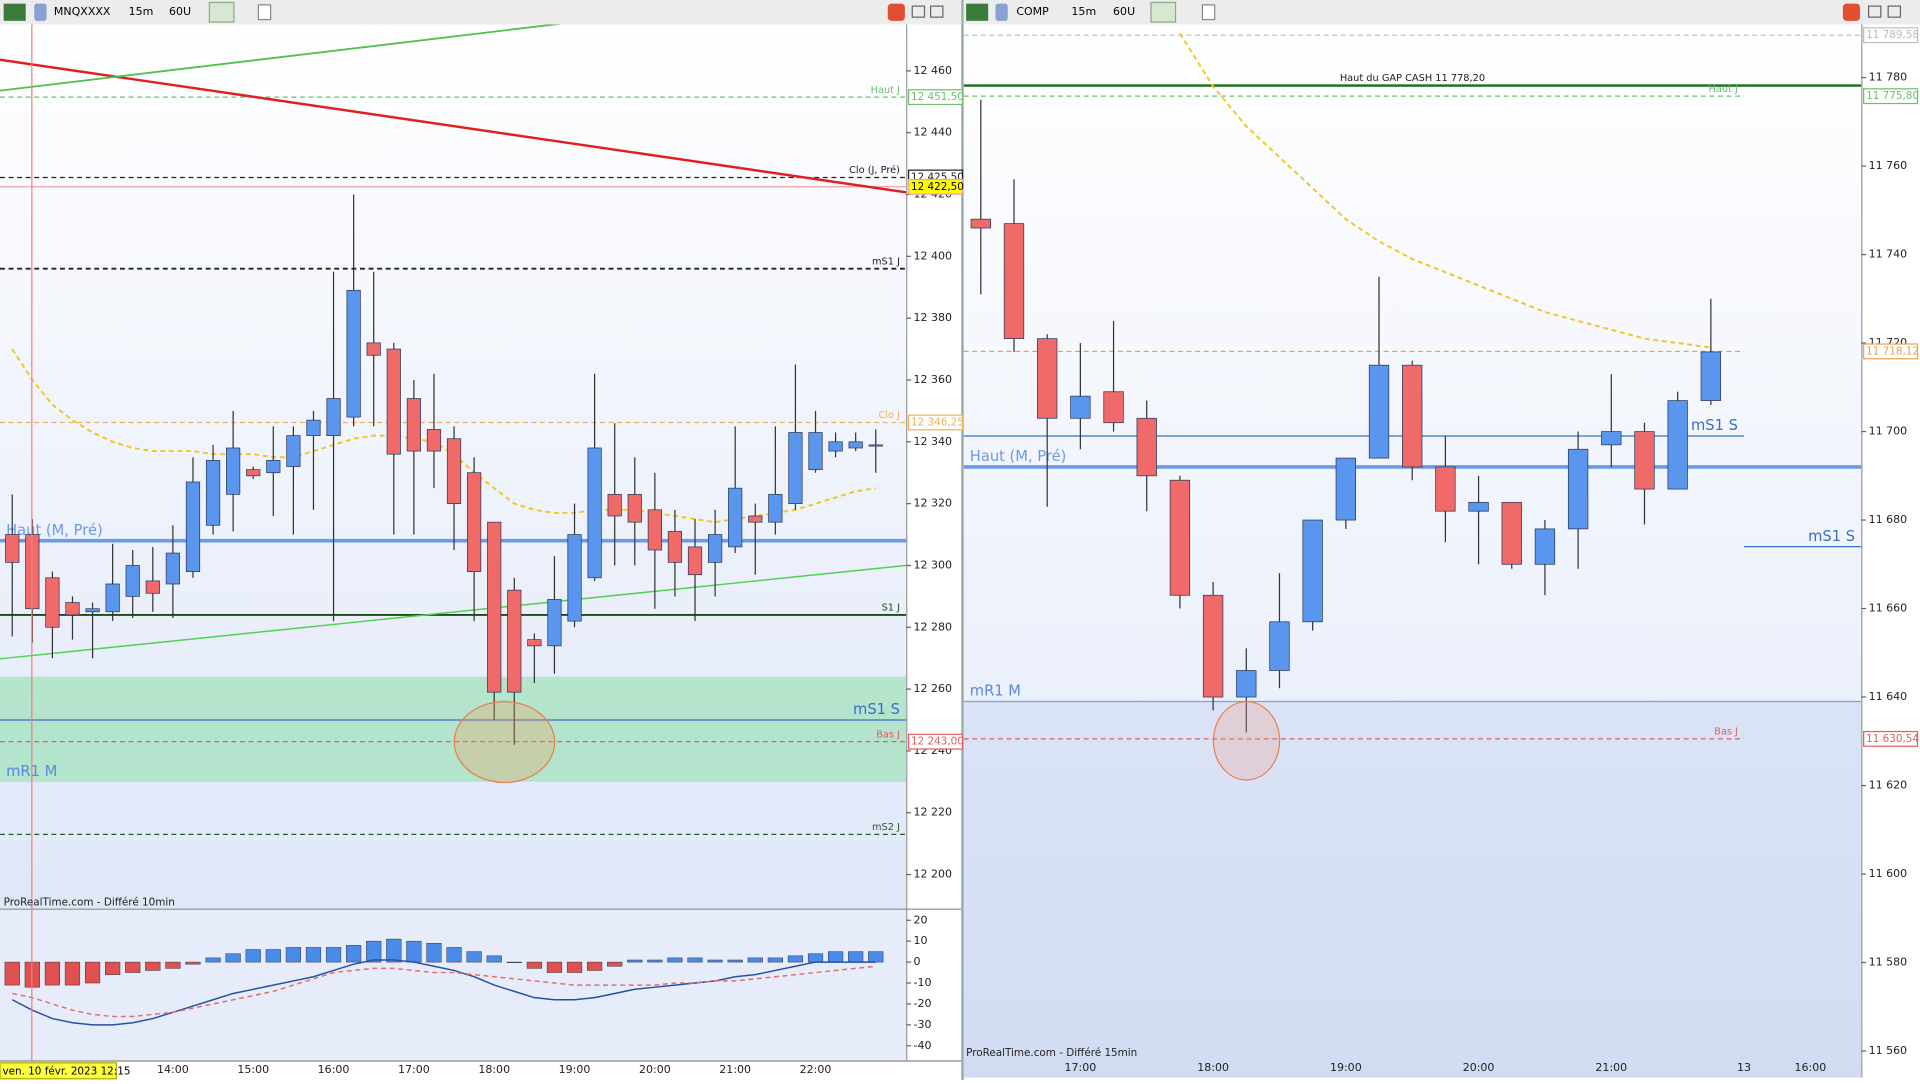 Image resolution: width=1920 pixels, height=1084 pixels. What do you see at coordinates (922, 982) in the screenshot?
I see `y-tick-label: -10` at bounding box center [922, 982].